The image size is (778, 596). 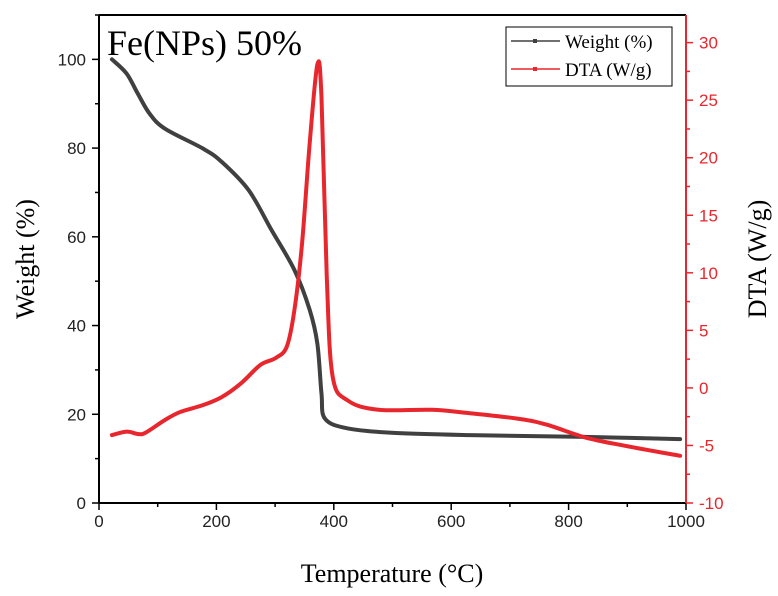 What do you see at coordinates (708, 158) in the screenshot?
I see `y2-tick-label: 20` at bounding box center [708, 158].